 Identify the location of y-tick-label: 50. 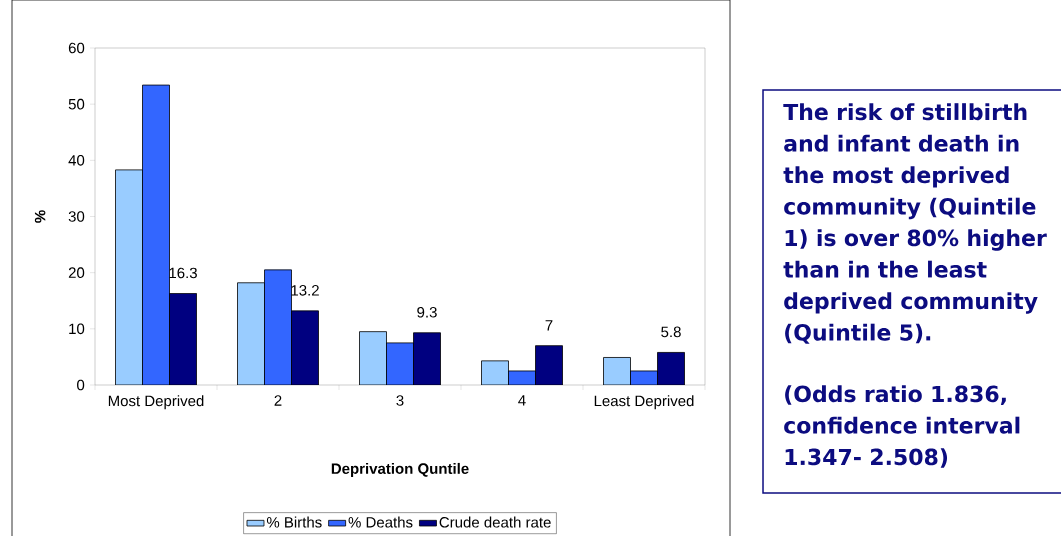
(76, 104).